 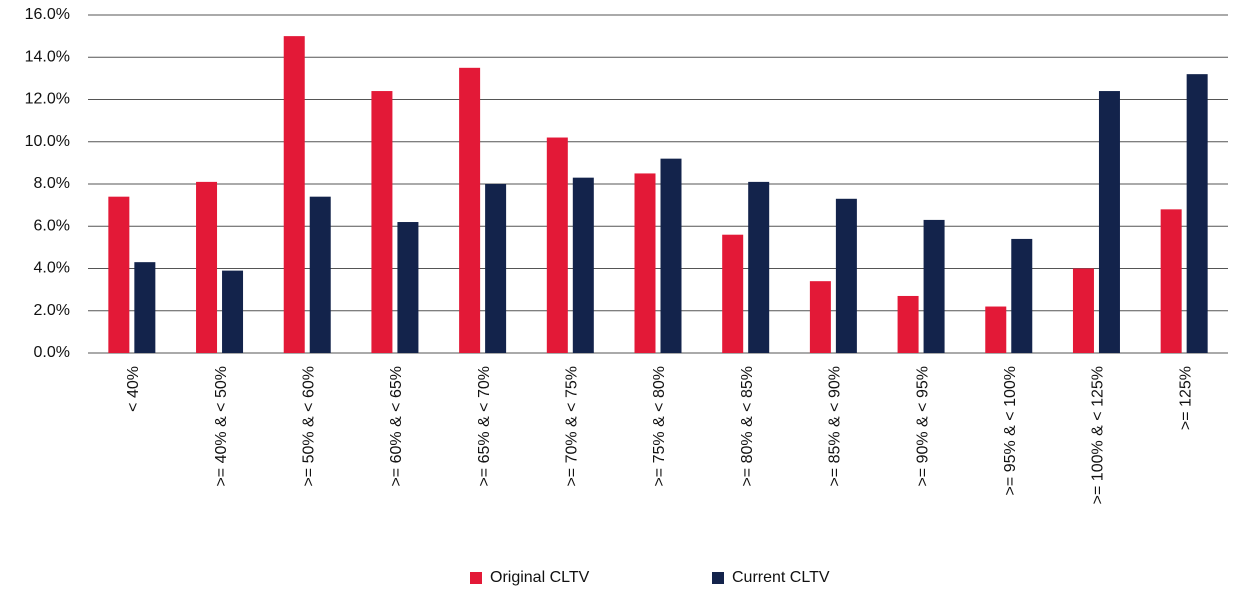 What do you see at coordinates (922, 426) in the screenshot?
I see `x-tick-label: >= 90% & < 95%` at bounding box center [922, 426].